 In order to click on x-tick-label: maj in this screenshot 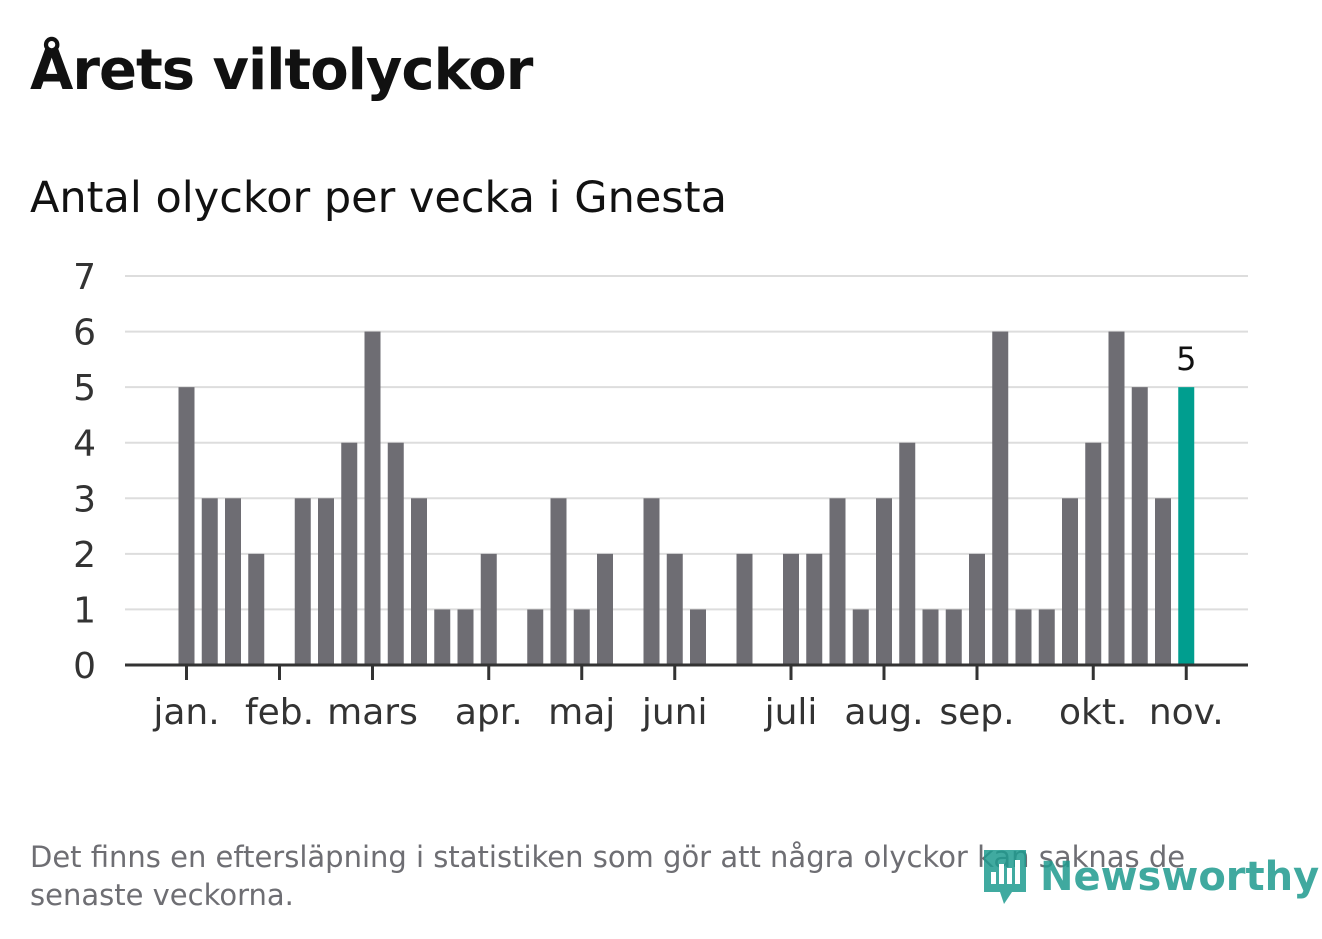, I will do `click(581, 712)`.